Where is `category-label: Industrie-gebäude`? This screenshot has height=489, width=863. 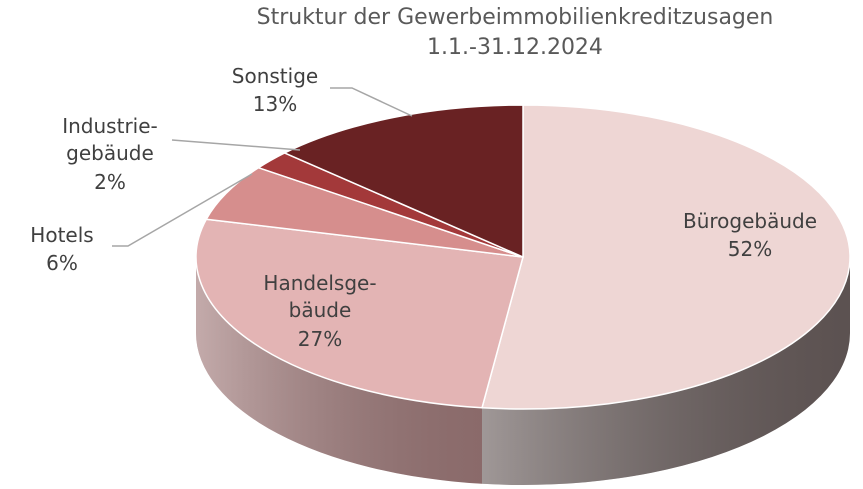 category-label: Industrie-gebäude is located at coordinates (110, 139).